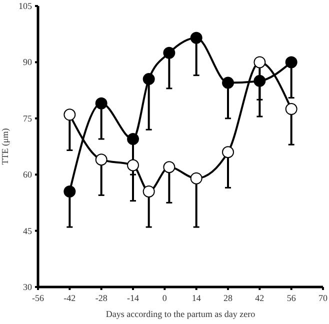  I want to click on y-tick-label: 90, so click(27, 62).